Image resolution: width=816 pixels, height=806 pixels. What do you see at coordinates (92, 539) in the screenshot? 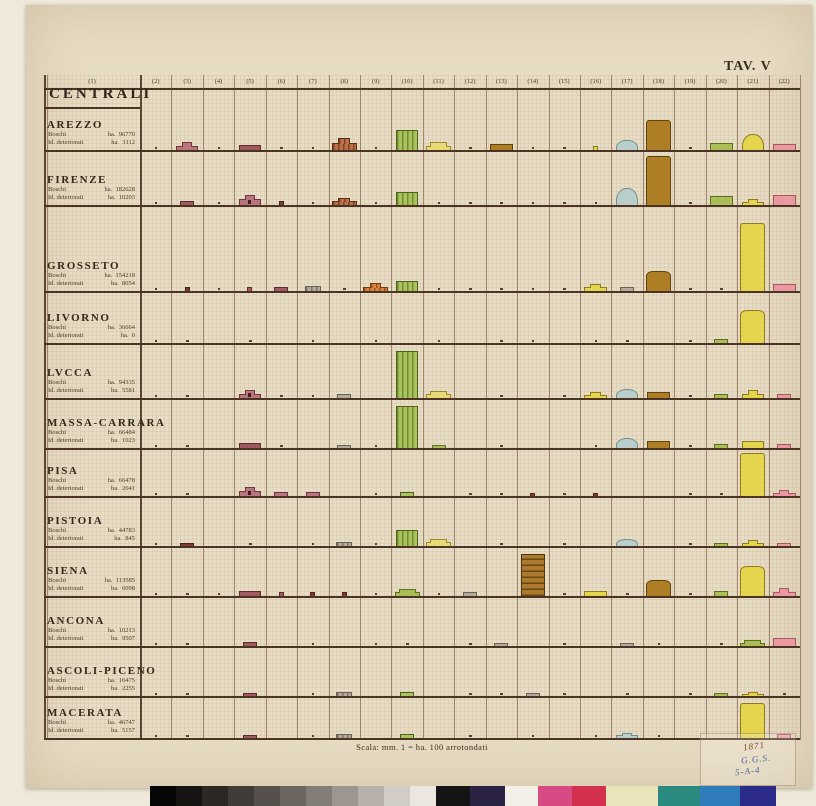
I see `deteriorati-stat: Id. deteriorati ha. 845` at bounding box center [92, 539].